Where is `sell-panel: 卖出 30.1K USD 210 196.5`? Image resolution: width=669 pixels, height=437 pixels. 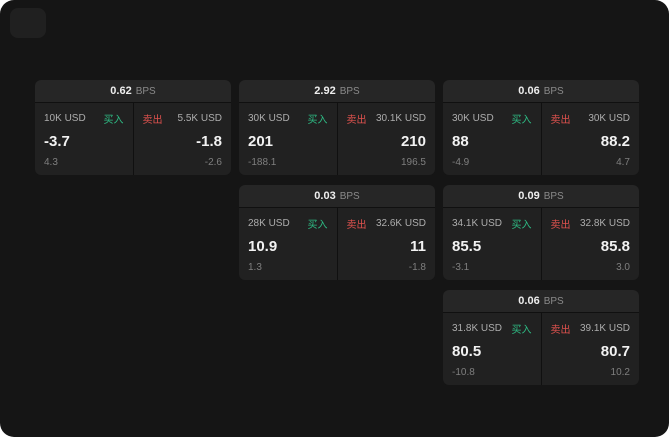 sell-panel: 卖出 30.1K USD 210 196.5 is located at coordinates (386, 139).